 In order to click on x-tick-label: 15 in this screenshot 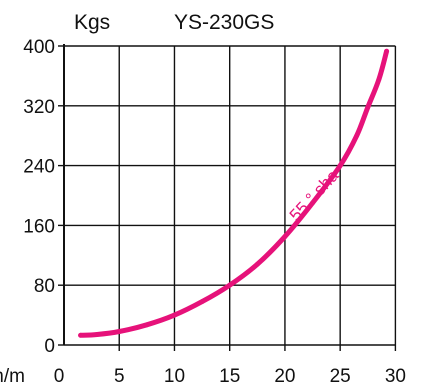, I will do `click(229, 376)`.